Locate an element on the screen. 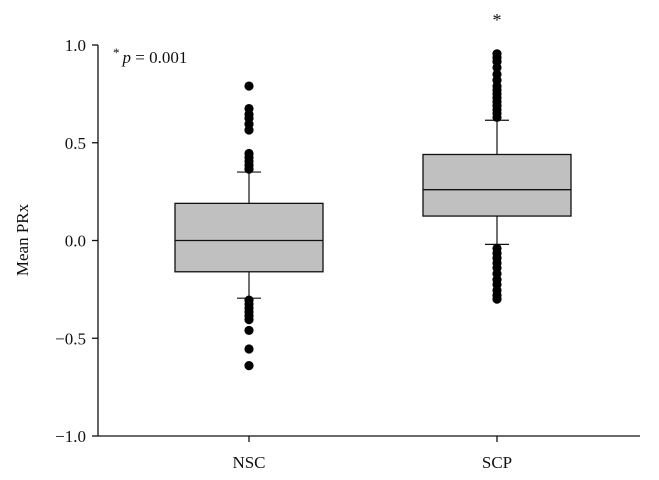 This screenshot has height=480, width=659. box-group-scp is located at coordinates (497, 176).